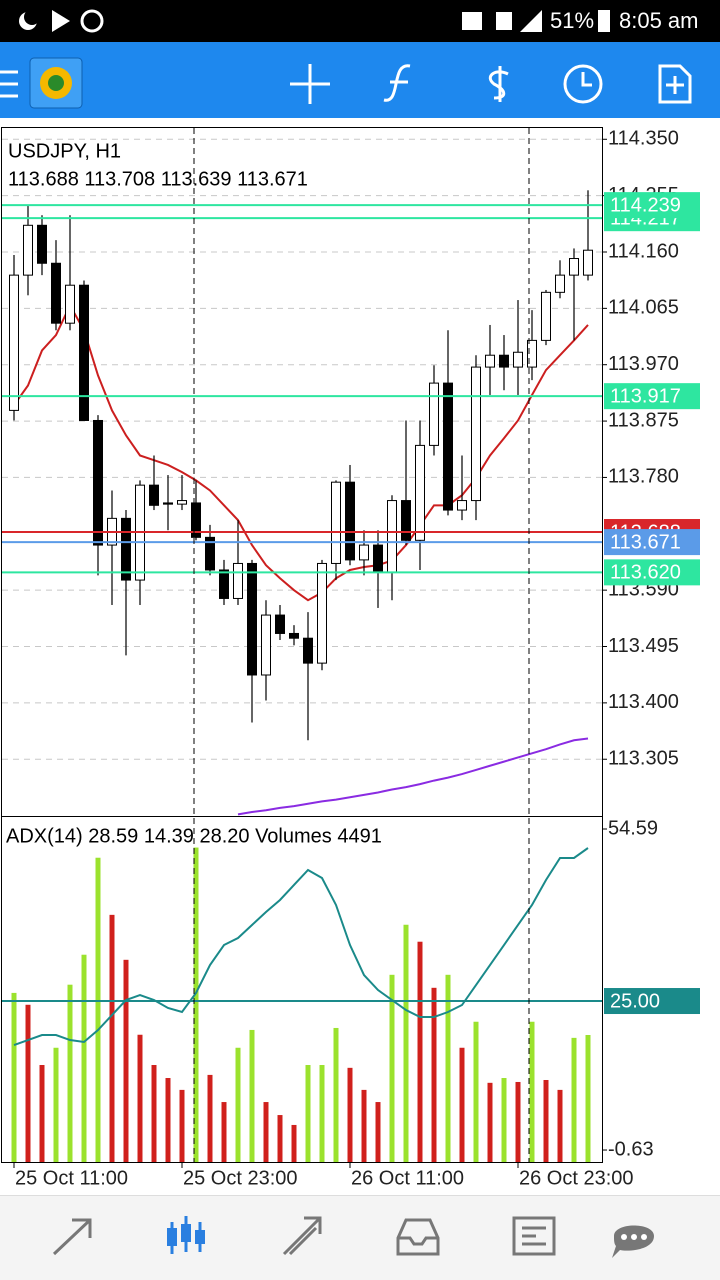  I want to click on x-tick-label: 26 Oct 11:00, so click(407, 1178).